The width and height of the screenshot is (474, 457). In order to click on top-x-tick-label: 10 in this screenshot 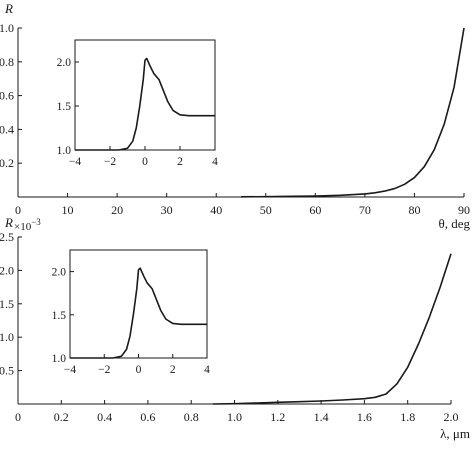, I will do `click(68, 210)`.